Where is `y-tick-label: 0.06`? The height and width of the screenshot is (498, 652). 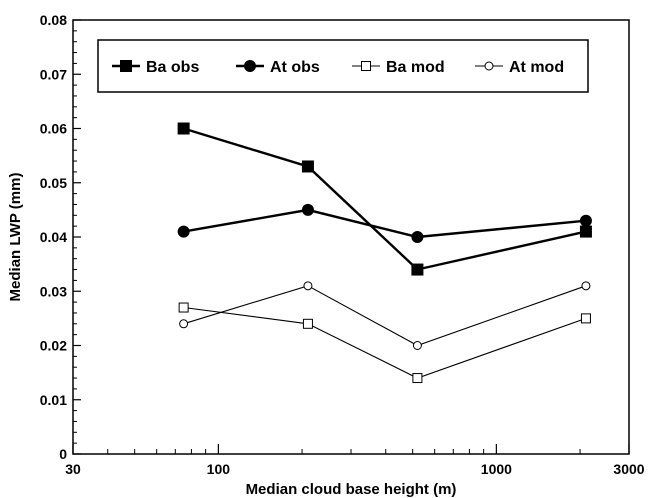
y-tick-label: 0.06 is located at coordinates (53, 129).